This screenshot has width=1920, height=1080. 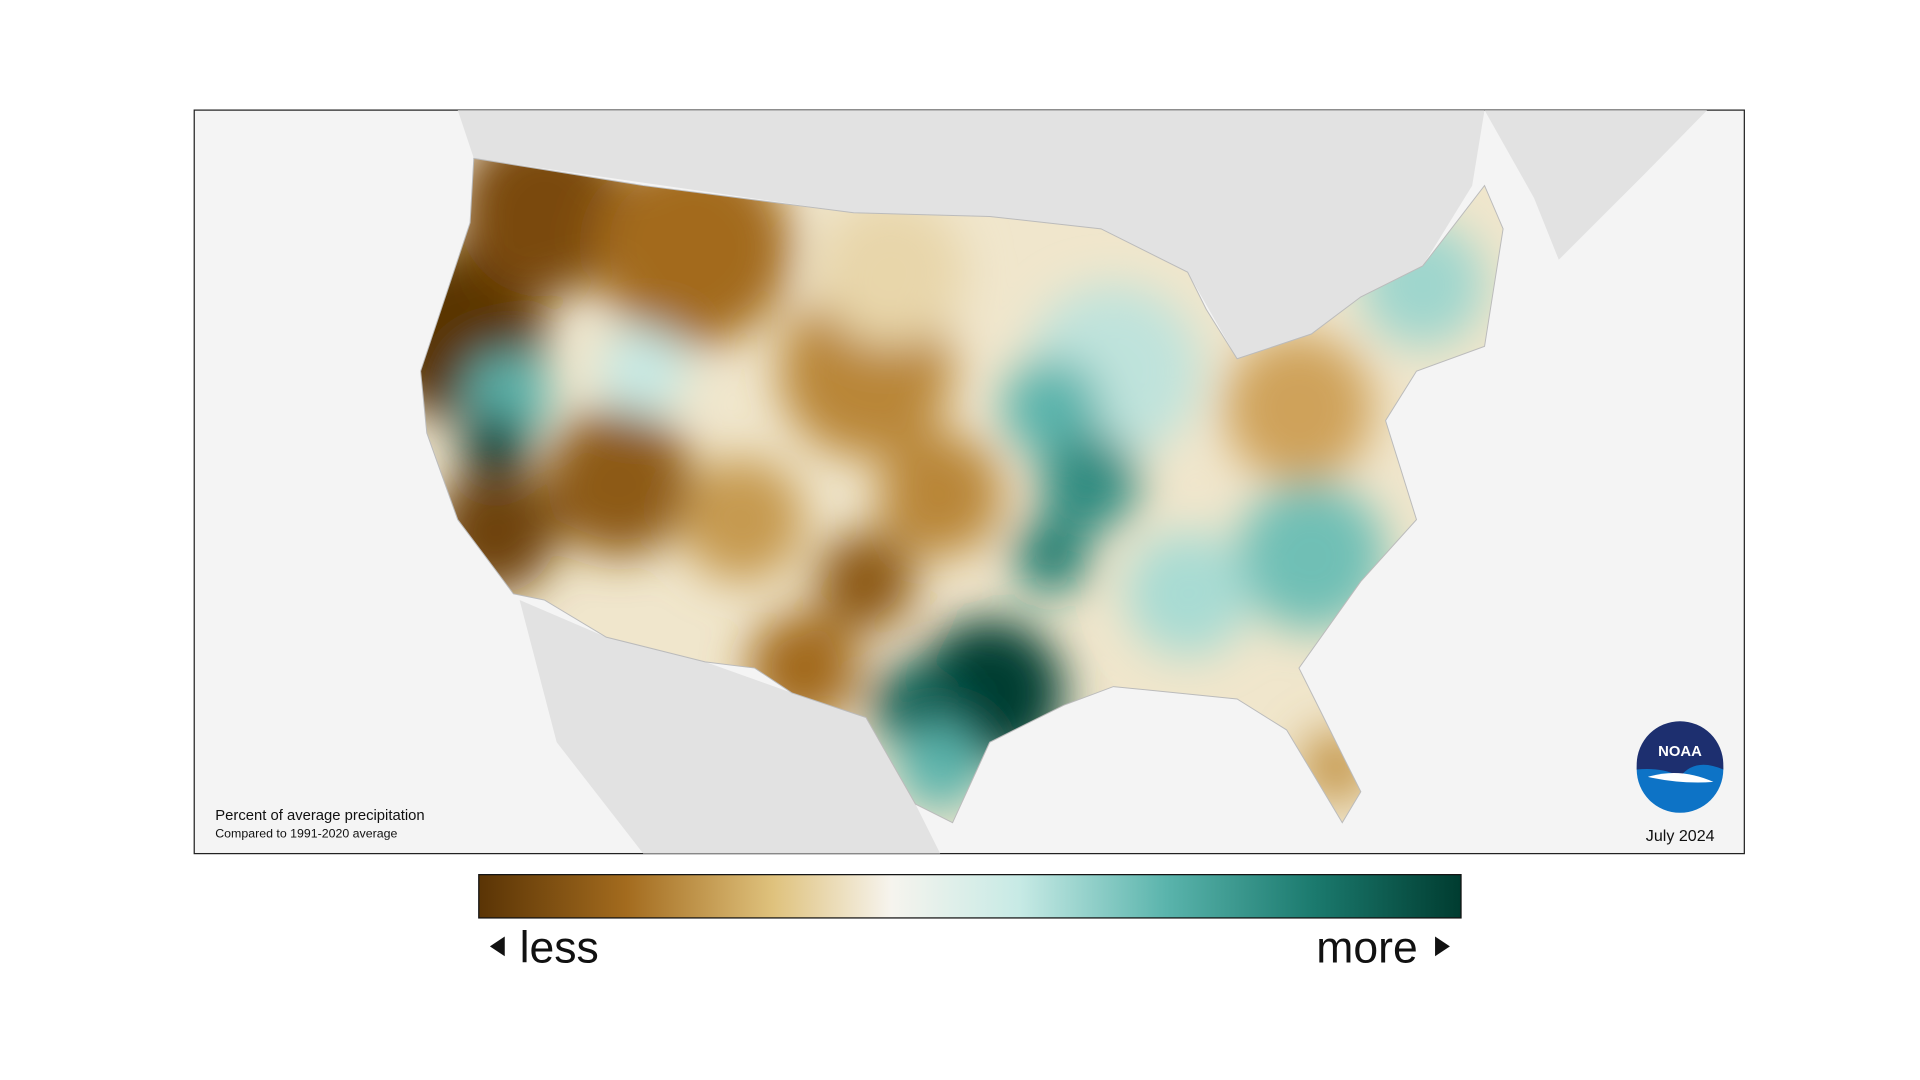 I want to click on date-label: July 2024, so click(x=1680, y=836).